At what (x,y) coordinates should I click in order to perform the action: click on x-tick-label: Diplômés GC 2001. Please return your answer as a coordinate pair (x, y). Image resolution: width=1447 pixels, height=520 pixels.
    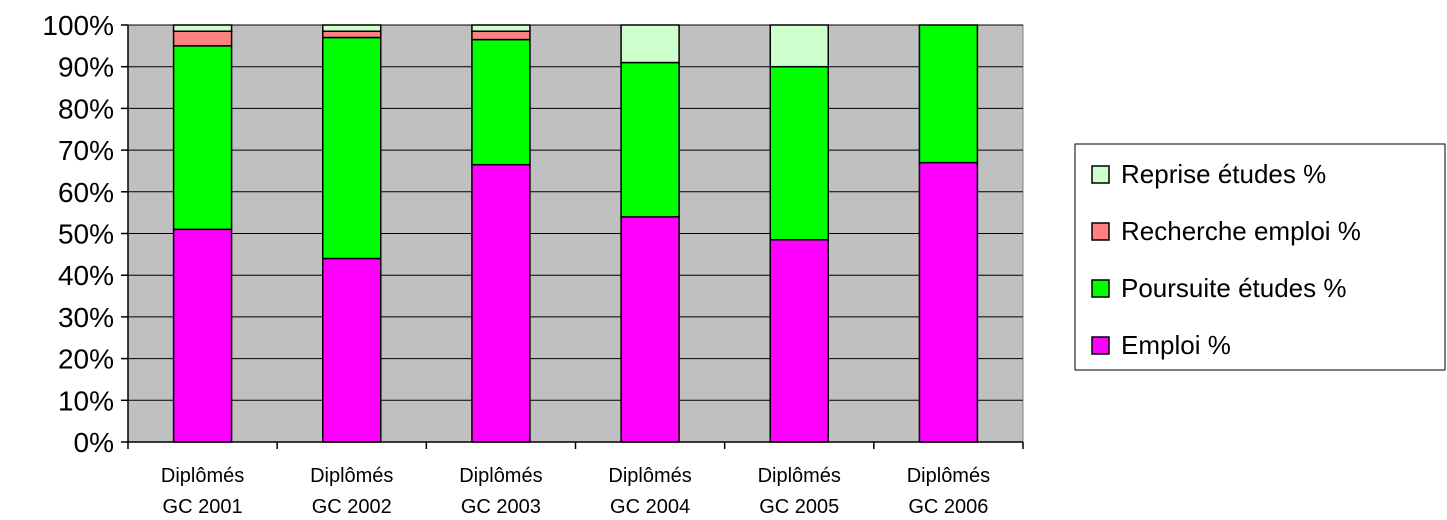
    Looking at the image, I should click on (202, 491).